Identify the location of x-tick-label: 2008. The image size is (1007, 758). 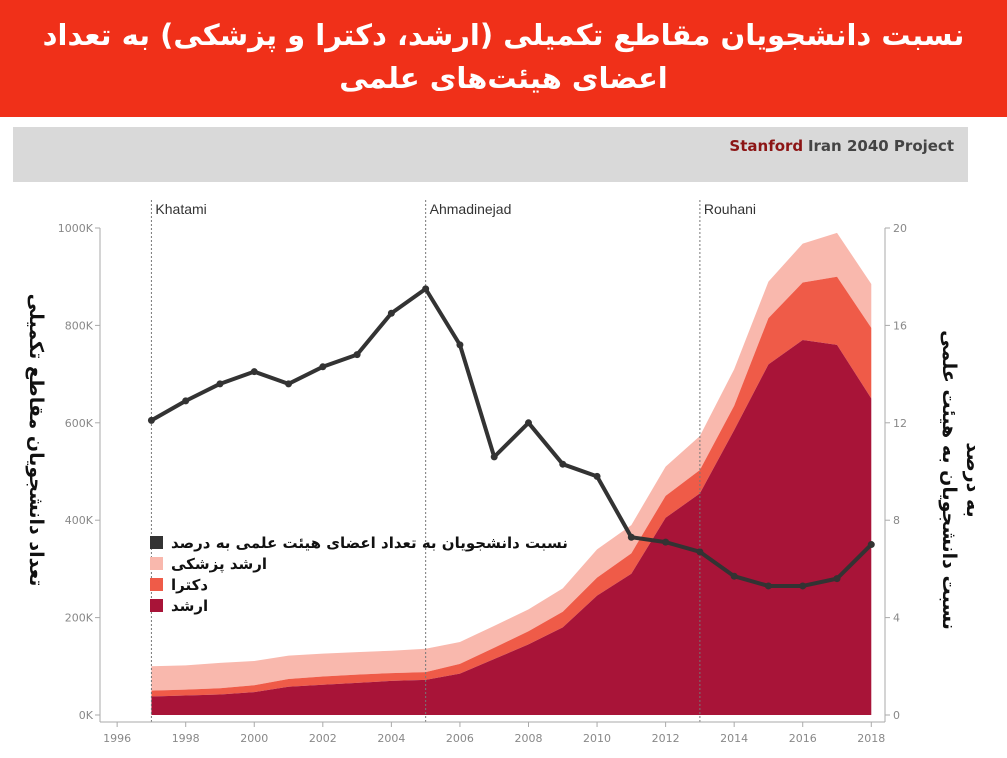
(528, 738).